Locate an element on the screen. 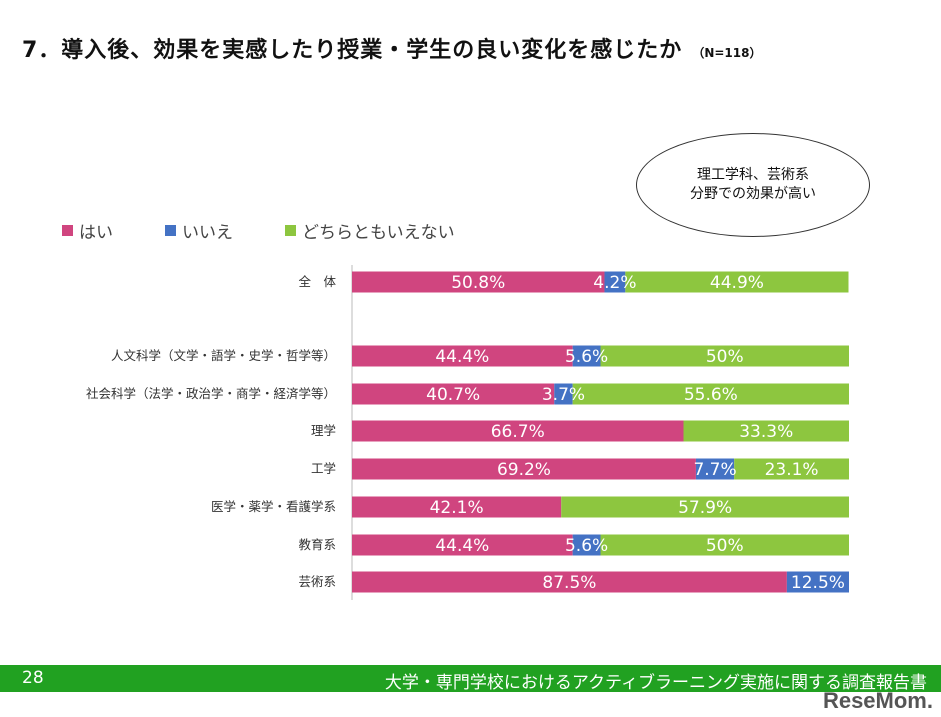  data-label: 4.2% is located at coordinates (614, 283).